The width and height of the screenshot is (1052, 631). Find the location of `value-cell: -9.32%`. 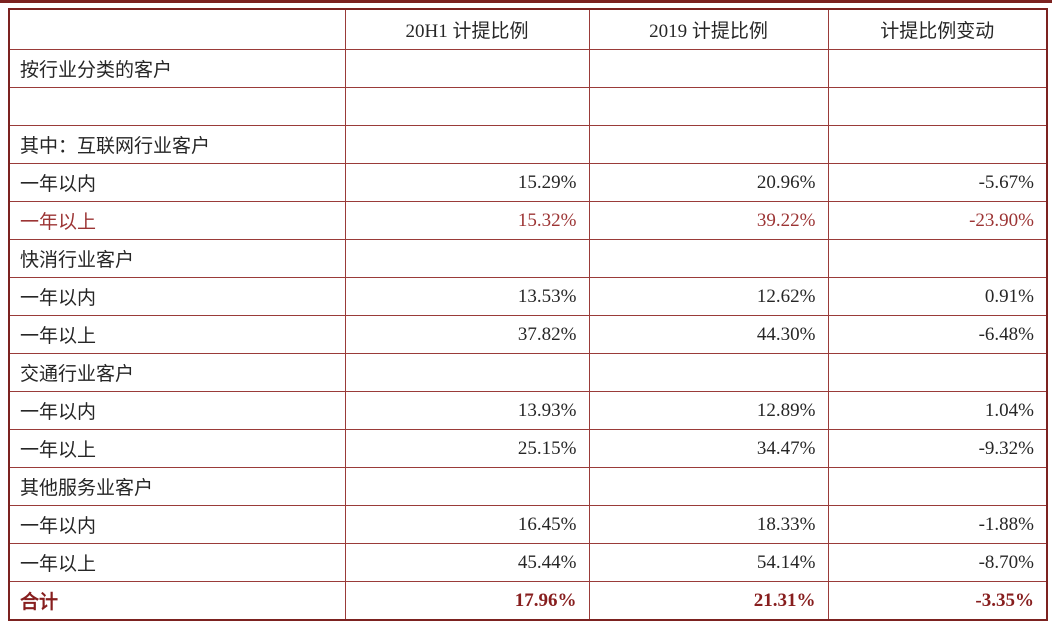

value-cell: -9.32% is located at coordinates (937, 448).